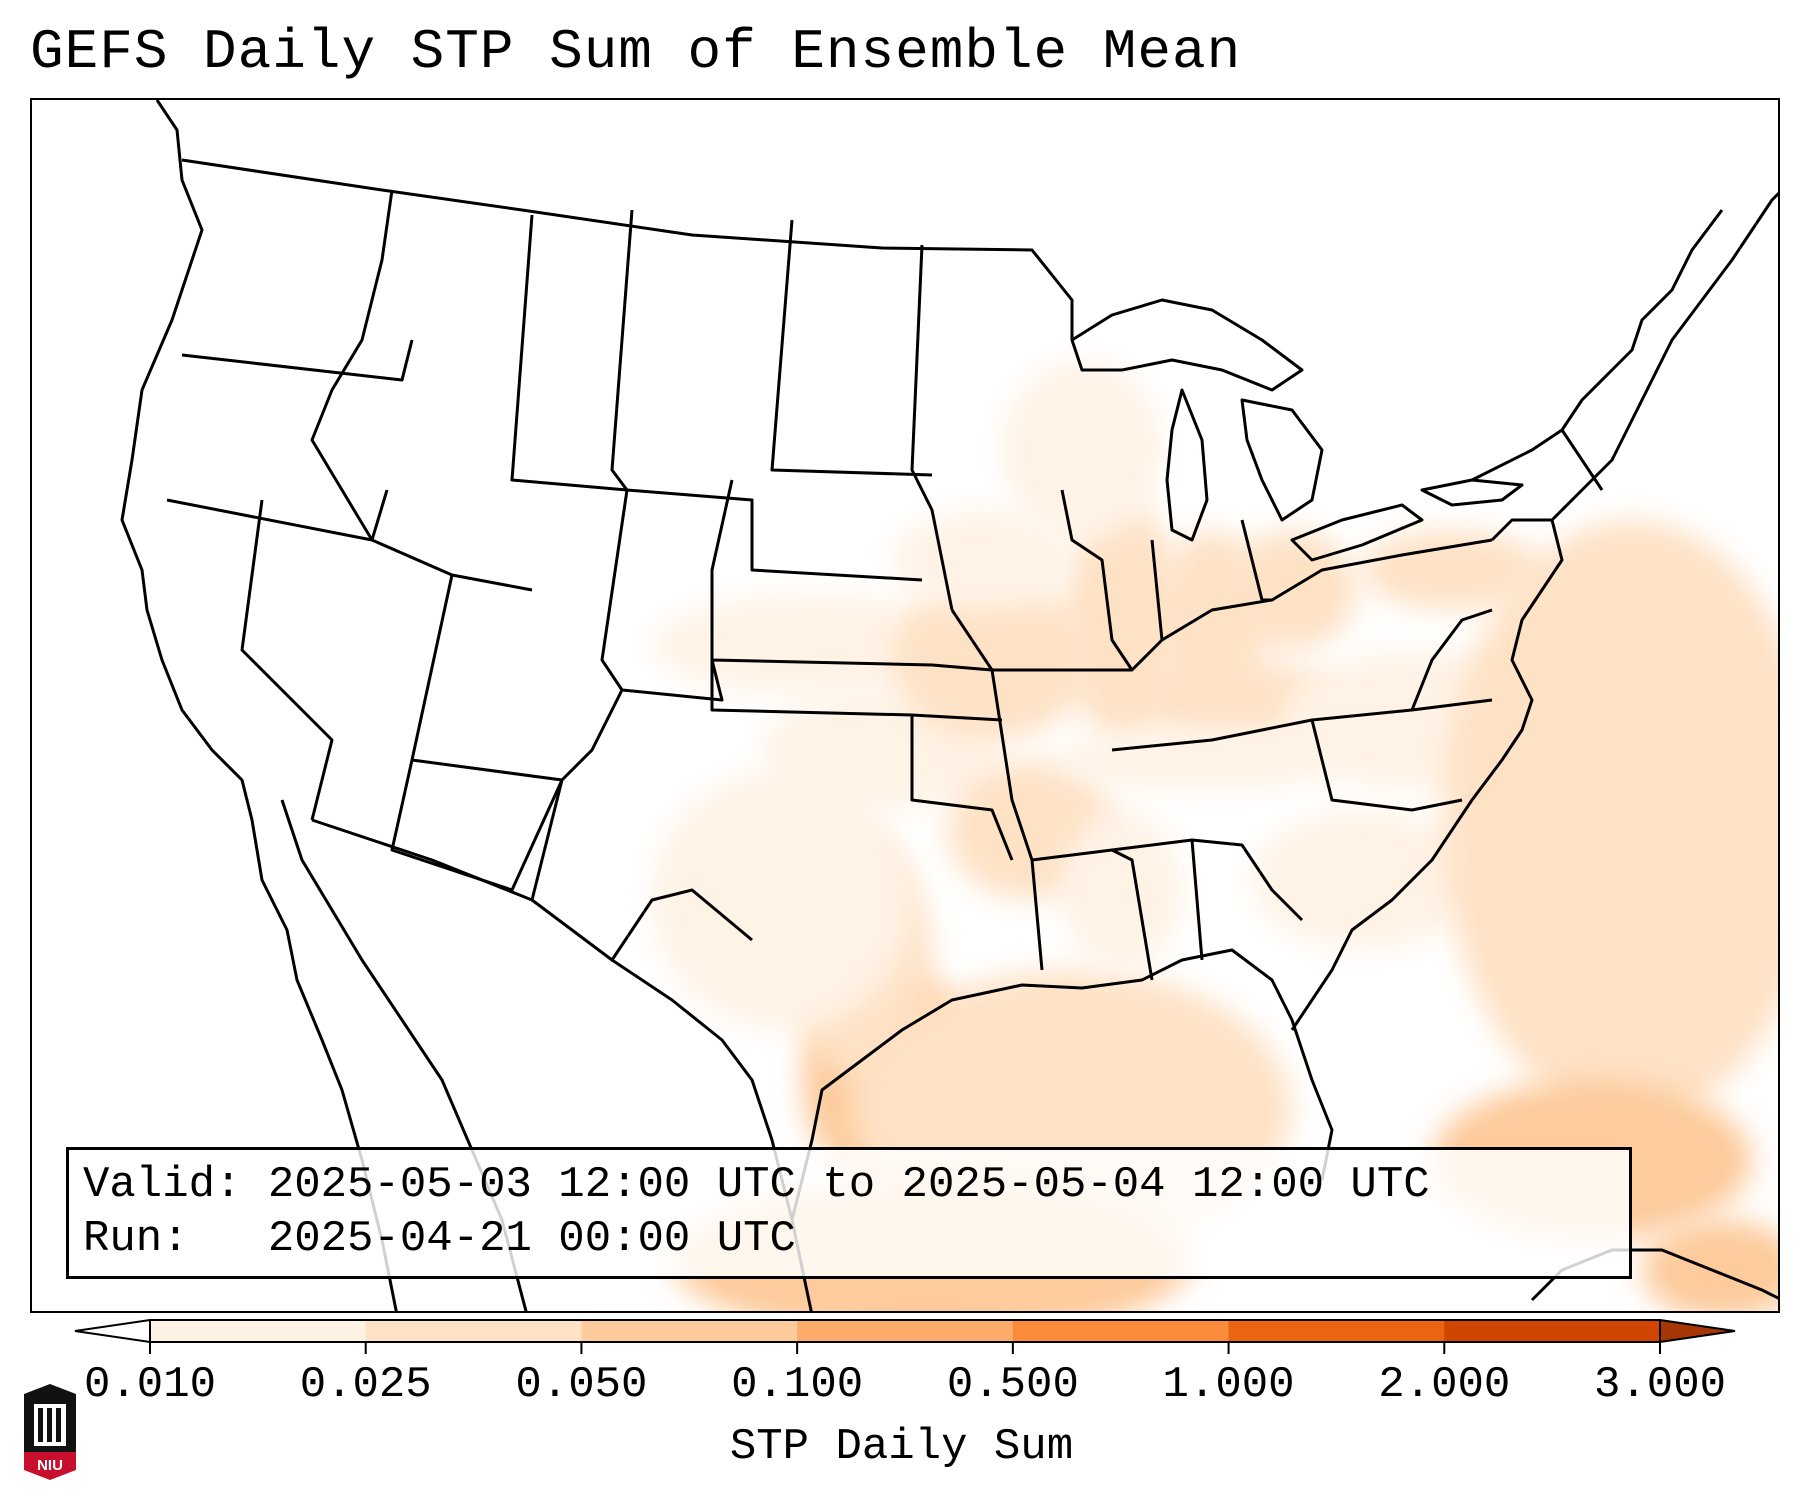  I want to click on mexico-border-line, so click(532, 890).